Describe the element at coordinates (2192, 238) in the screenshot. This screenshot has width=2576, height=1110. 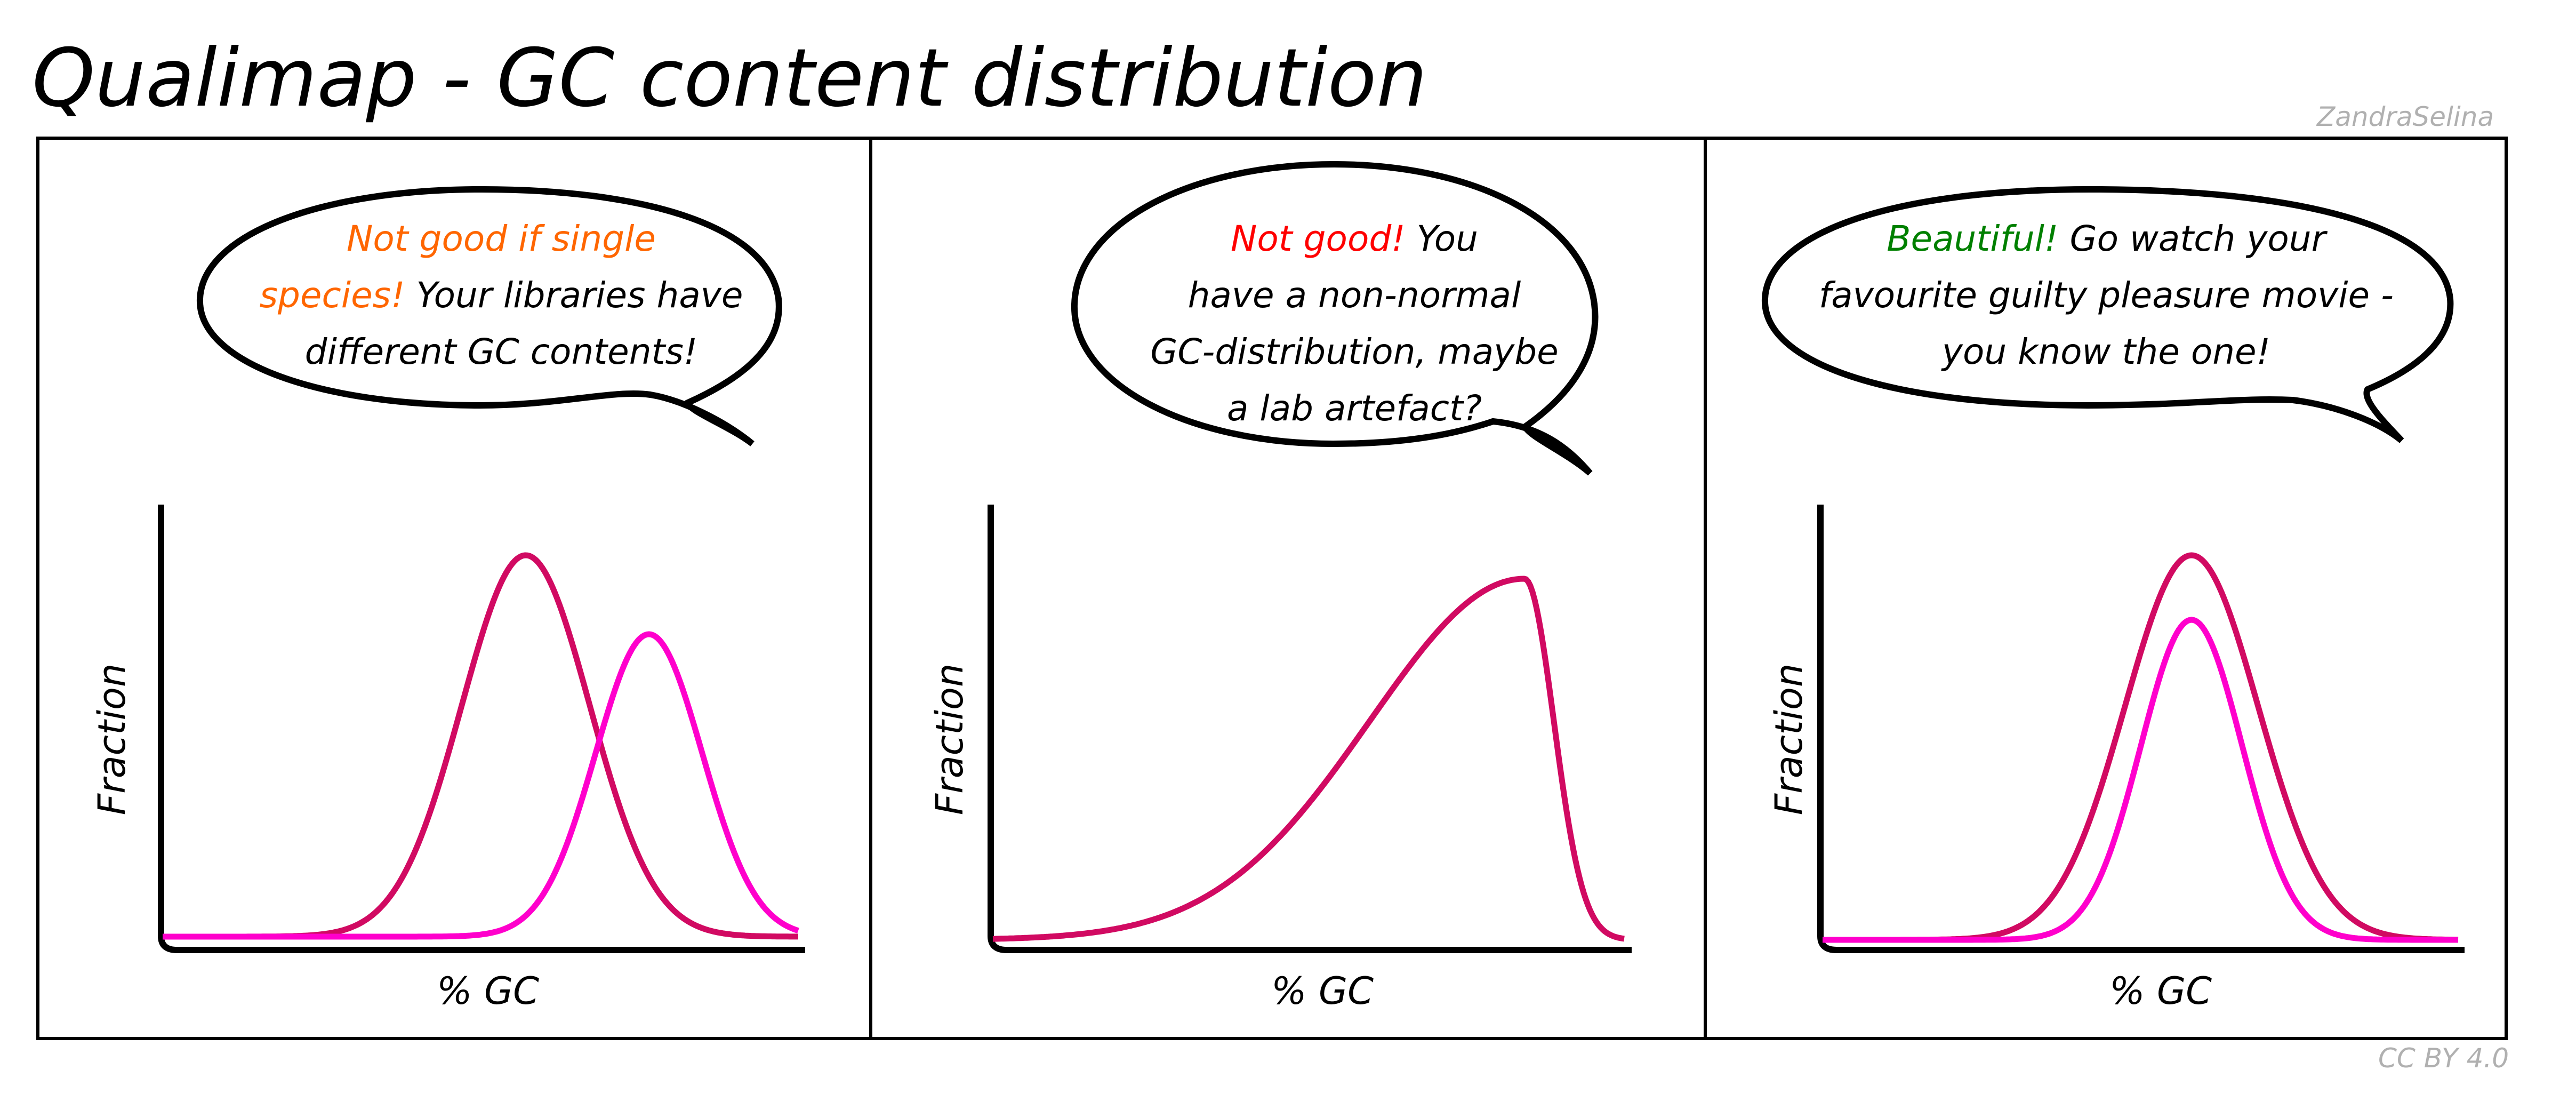
I see `speech-line: Go watch your` at that location.